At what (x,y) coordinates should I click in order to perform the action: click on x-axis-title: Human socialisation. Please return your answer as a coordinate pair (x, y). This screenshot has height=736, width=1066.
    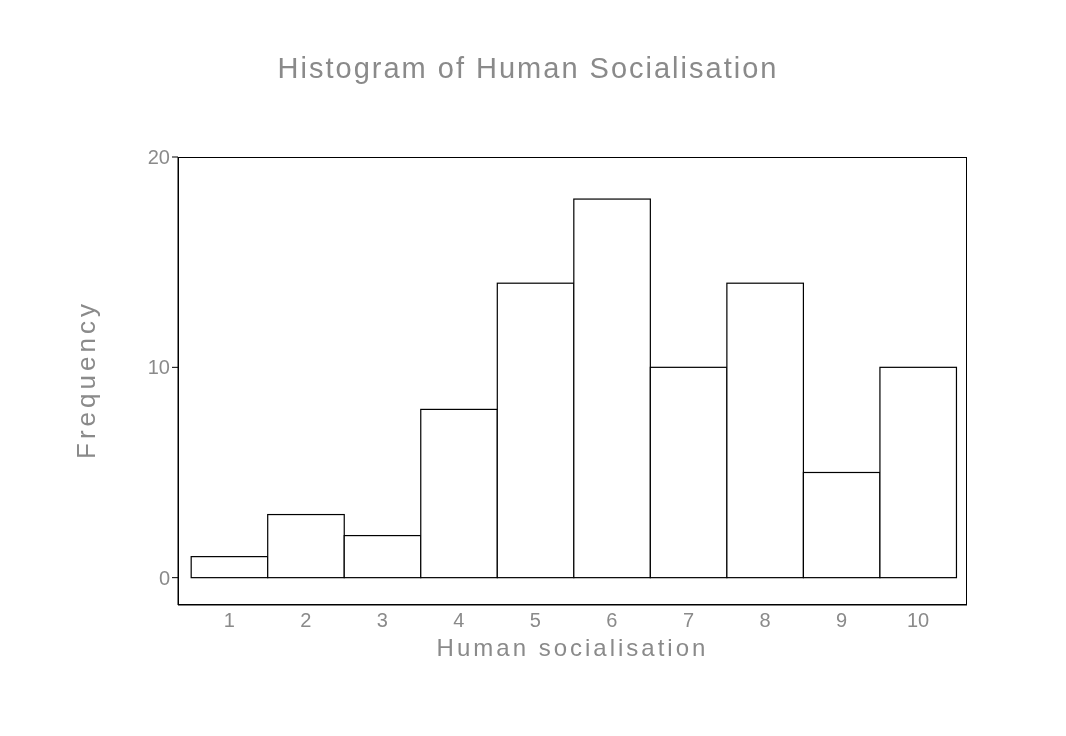
    Looking at the image, I should click on (572, 648).